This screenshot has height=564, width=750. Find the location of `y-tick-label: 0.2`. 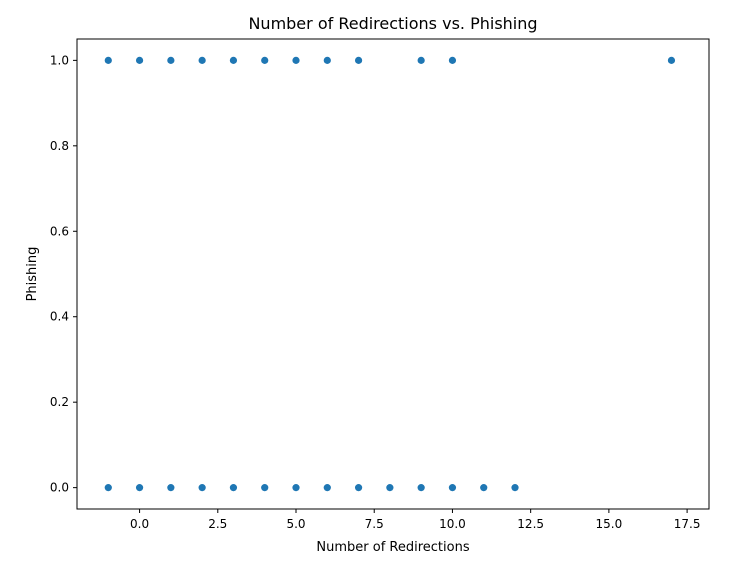

y-tick-label: 0.2 is located at coordinates (59, 402).